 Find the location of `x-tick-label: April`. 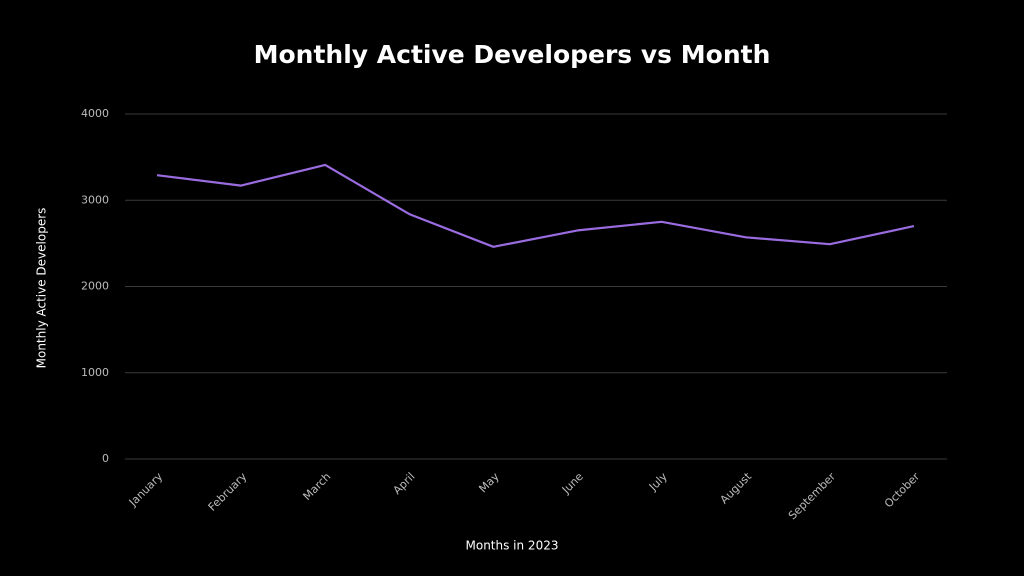

x-tick-label: April is located at coordinates (404, 483).